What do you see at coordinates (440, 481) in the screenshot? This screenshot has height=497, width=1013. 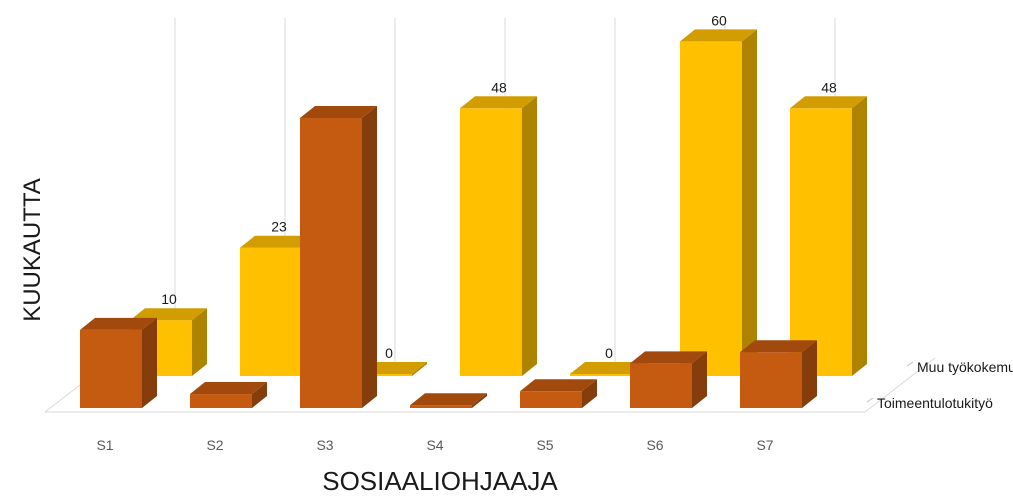 I see `x-axis-title: SOSIAALIOHJAAJA` at bounding box center [440, 481].